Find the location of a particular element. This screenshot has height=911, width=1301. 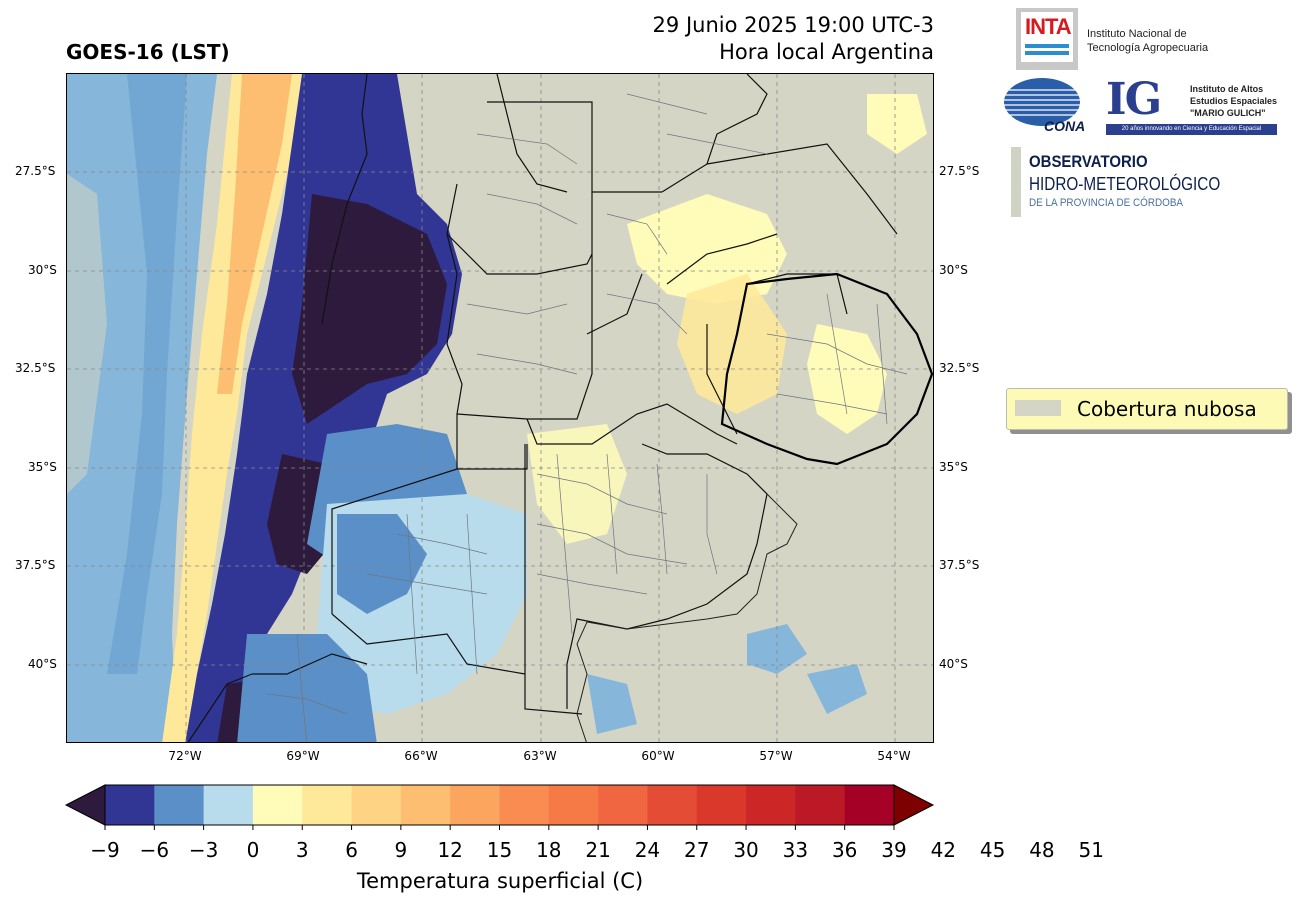

inta-stripes-icon is located at coordinates (1047, 51).